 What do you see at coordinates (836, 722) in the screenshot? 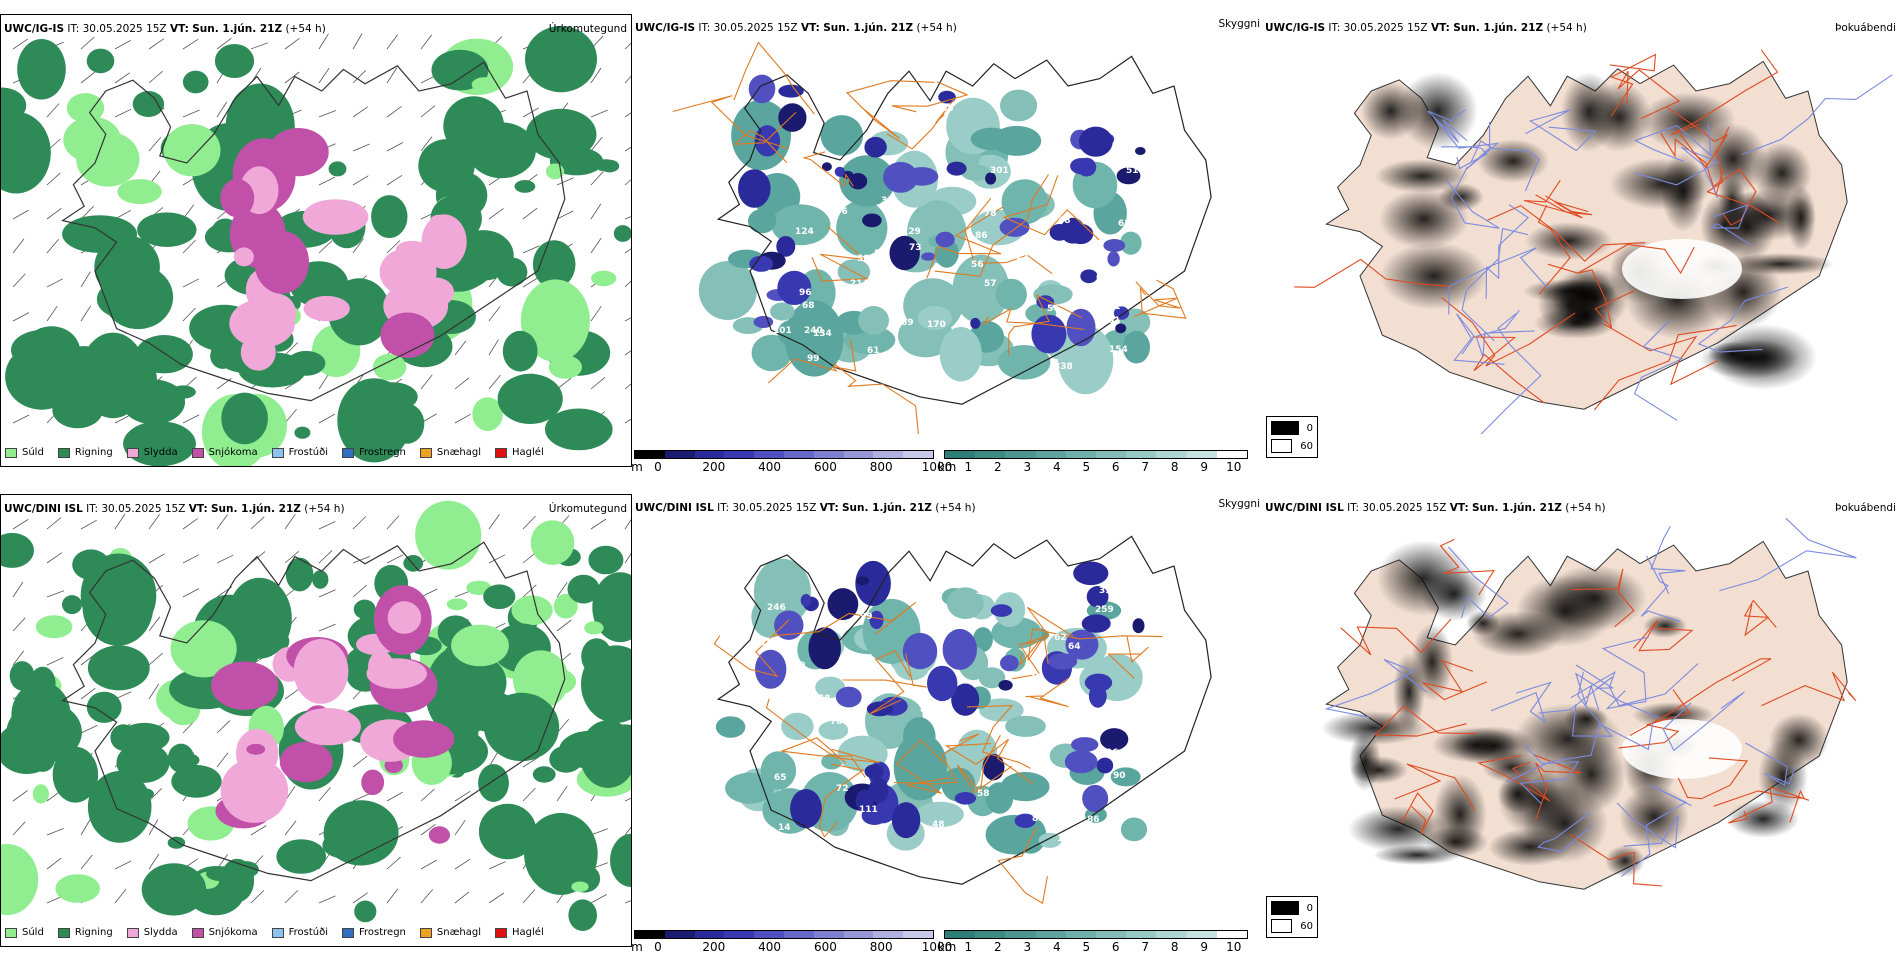
I see `cloud-base-label: 78` at bounding box center [836, 722].